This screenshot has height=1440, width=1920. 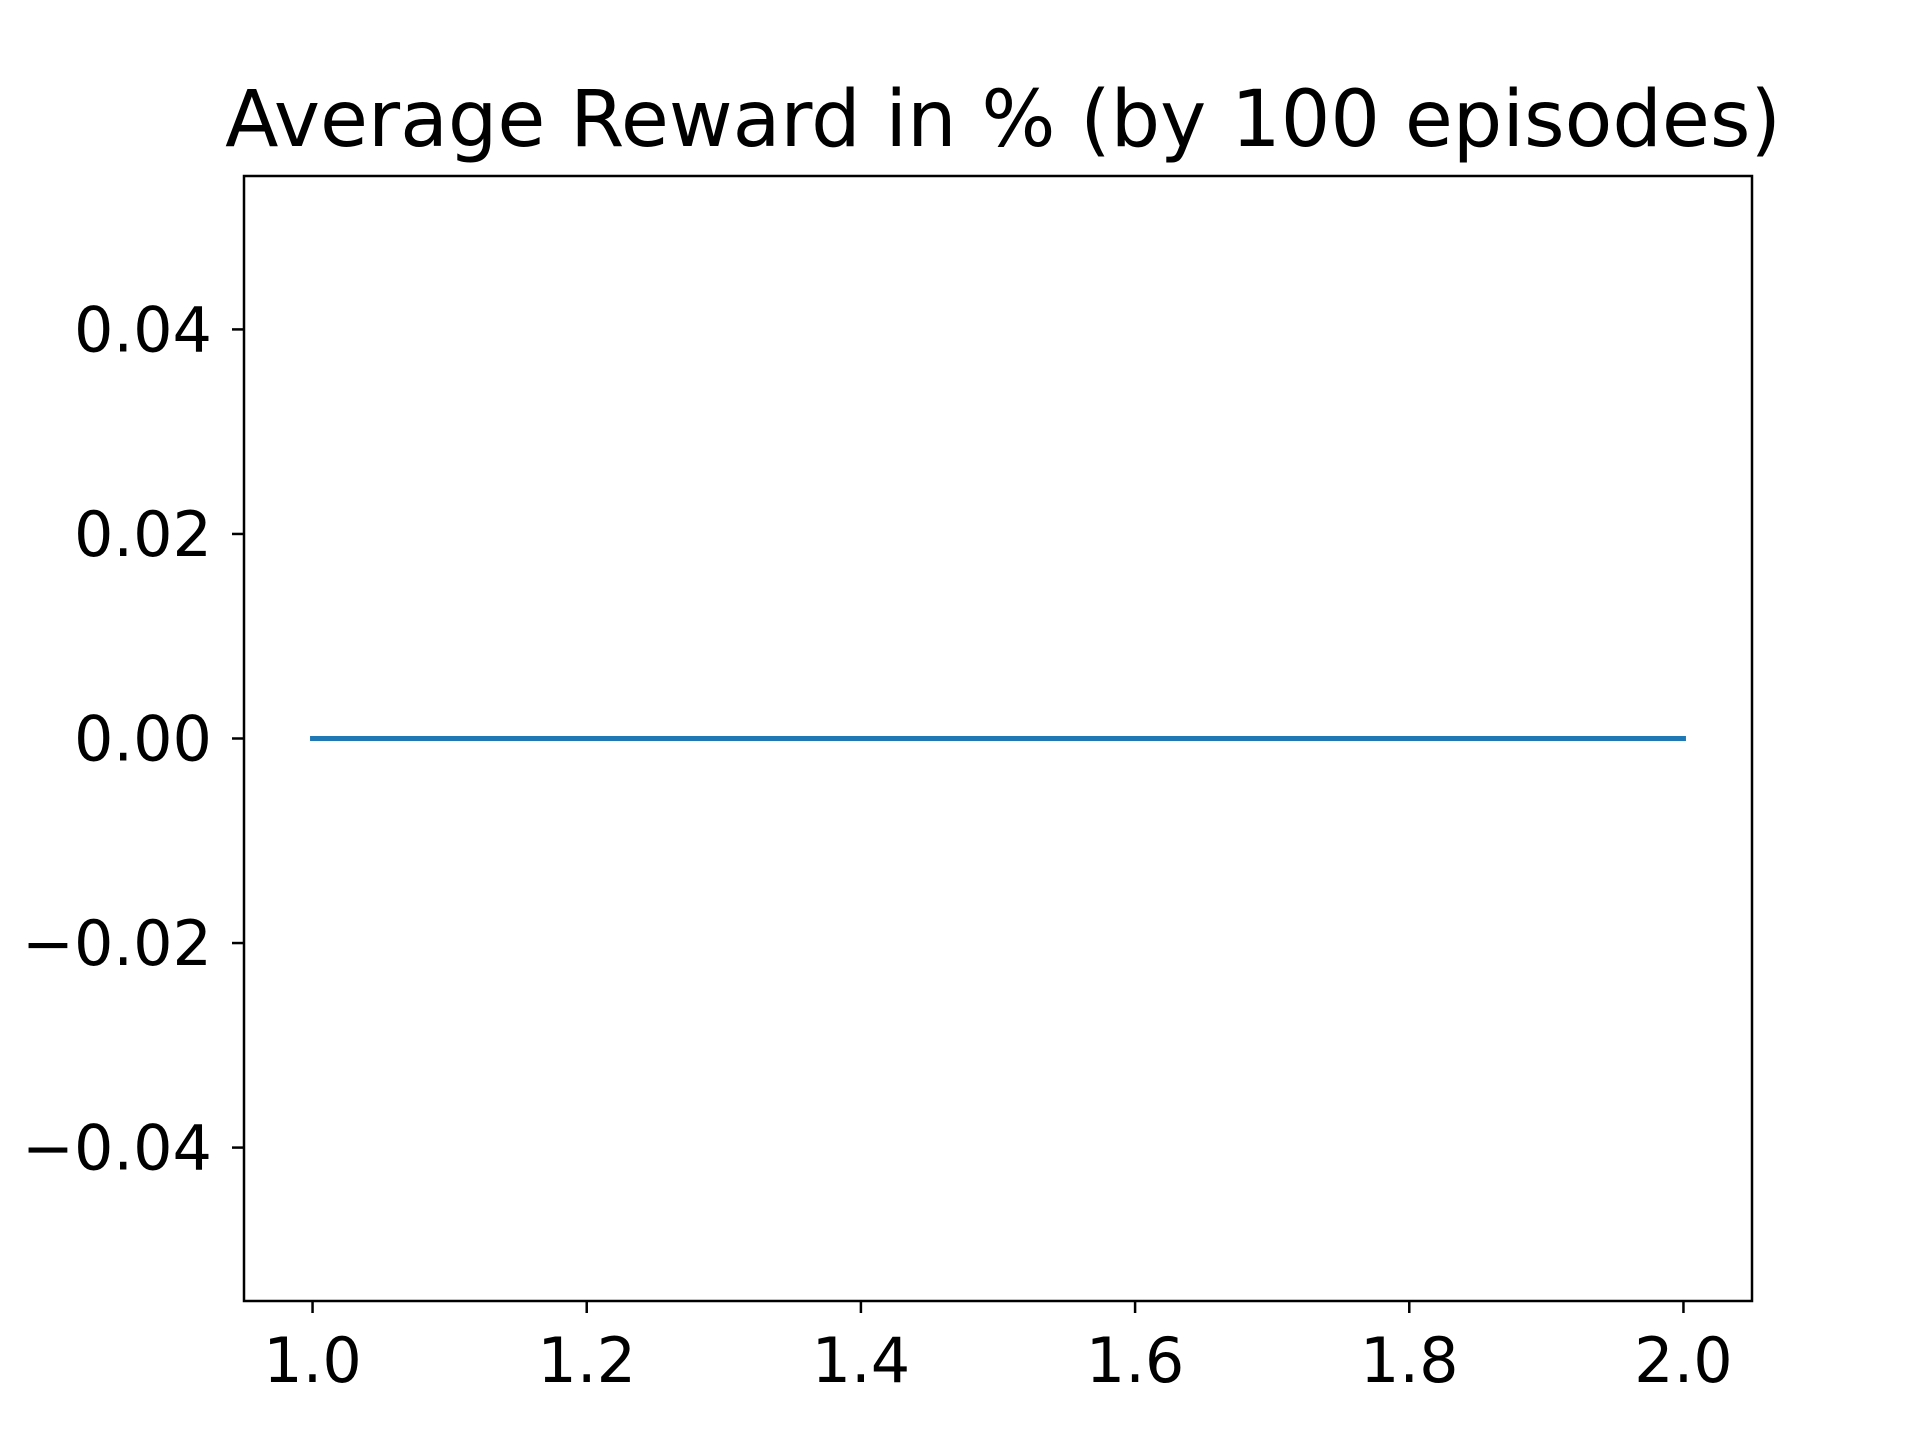 What do you see at coordinates (143, 534) in the screenshot?
I see `y-tick-label: 0.02` at bounding box center [143, 534].